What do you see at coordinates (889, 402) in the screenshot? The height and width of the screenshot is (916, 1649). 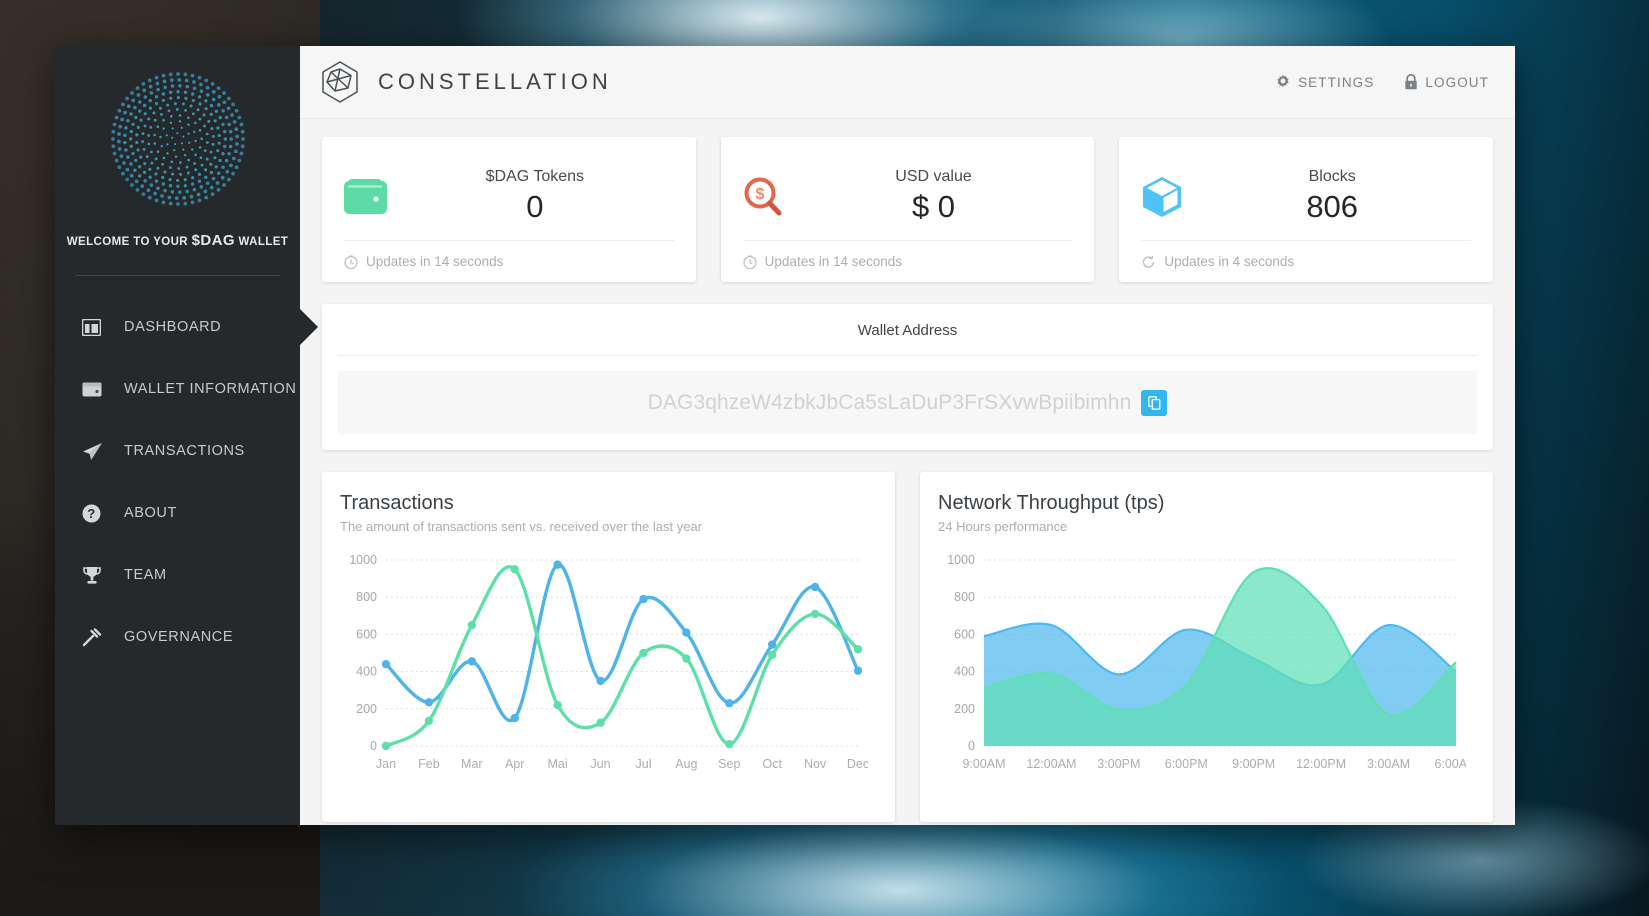 I see `wallet-address-value: DAG3qhzeW4zbkJbCa5sLaDuP3FrSXvwBpiibimhn` at bounding box center [889, 402].